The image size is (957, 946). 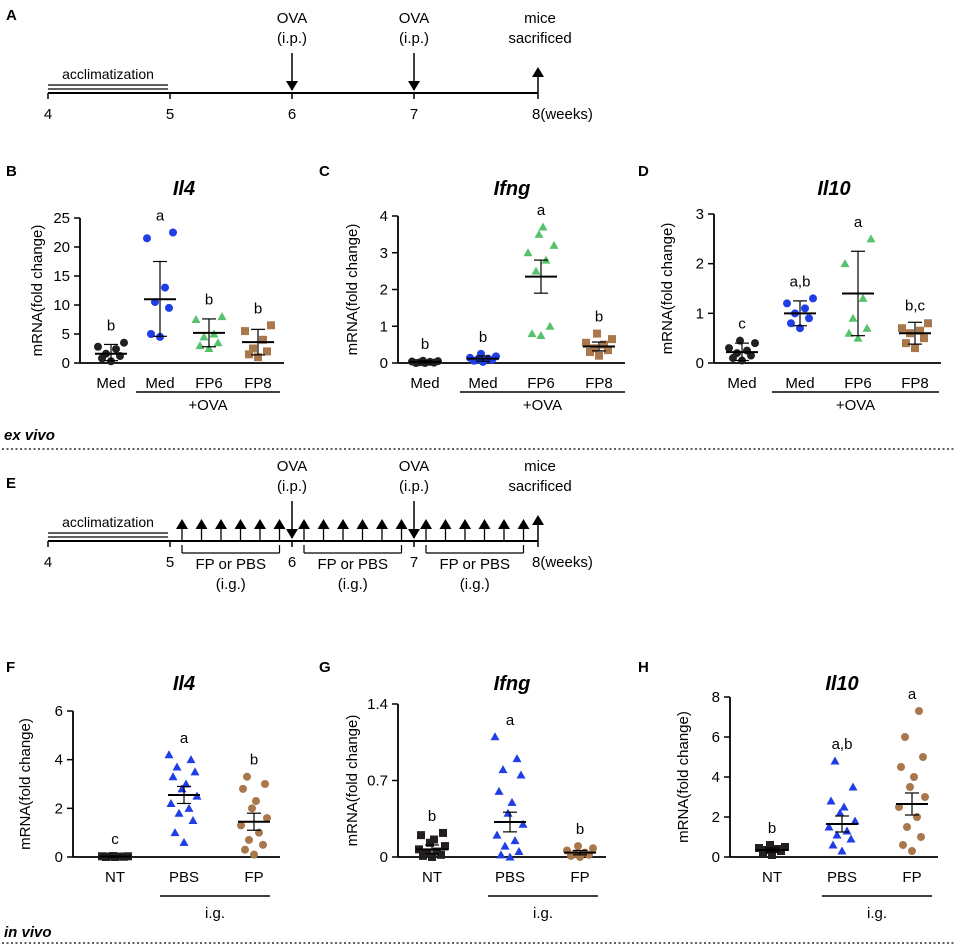 What do you see at coordinates (10, 667) in the screenshot?
I see `panel-letter-F: F` at bounding box center [10, 667].